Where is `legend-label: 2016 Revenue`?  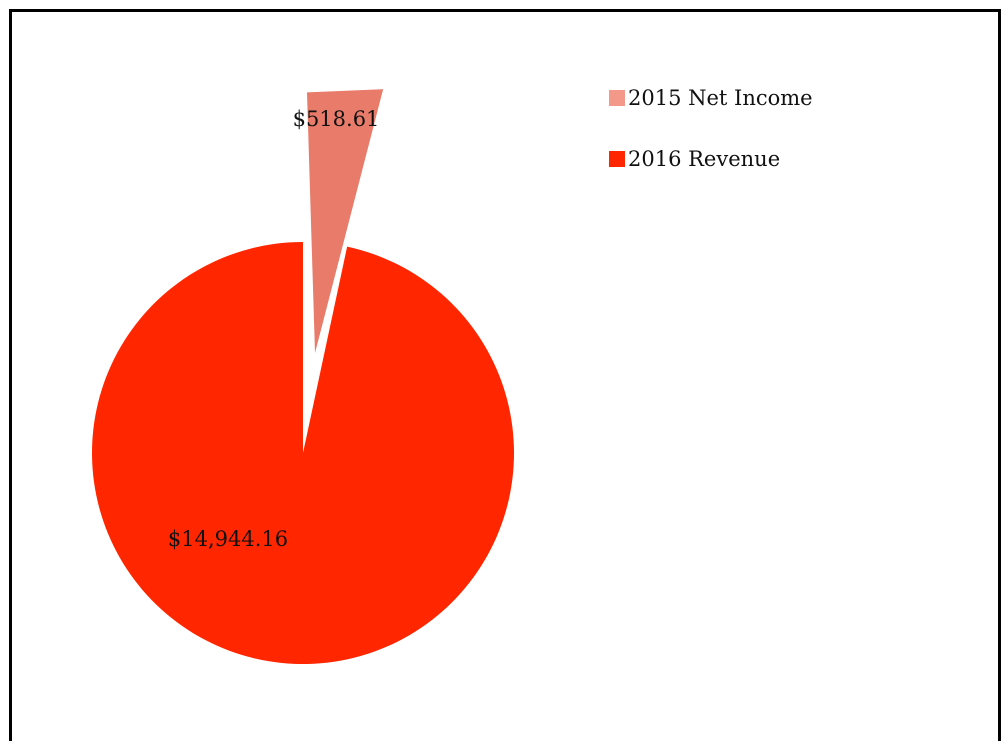 legend-label: 2016 Revenue is located at coordinates (704, 159).